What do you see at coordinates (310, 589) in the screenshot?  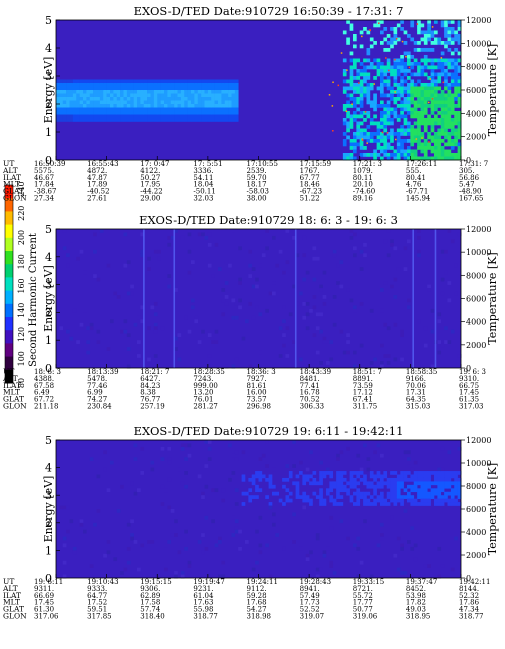 I see `orbit-value: 8941.` at bounding box center [310, 589].